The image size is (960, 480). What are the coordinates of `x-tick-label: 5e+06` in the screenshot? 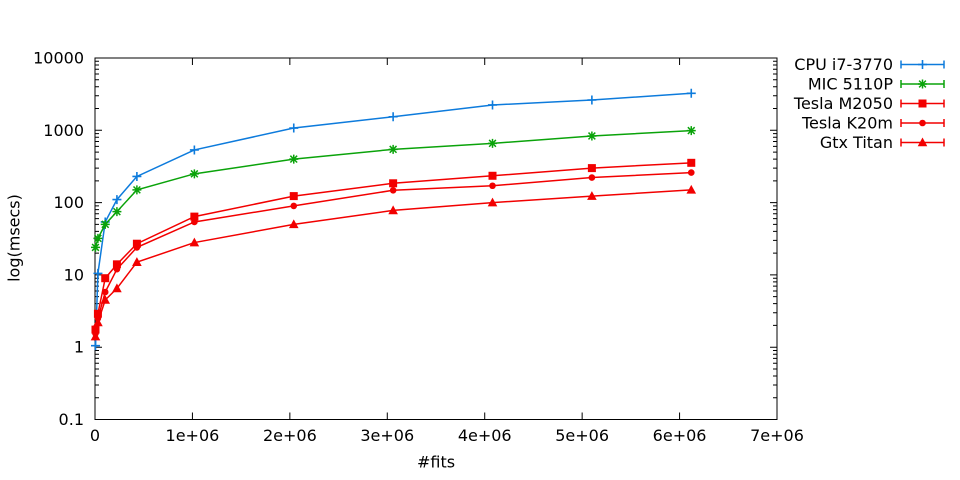 It's located at (582, 435).